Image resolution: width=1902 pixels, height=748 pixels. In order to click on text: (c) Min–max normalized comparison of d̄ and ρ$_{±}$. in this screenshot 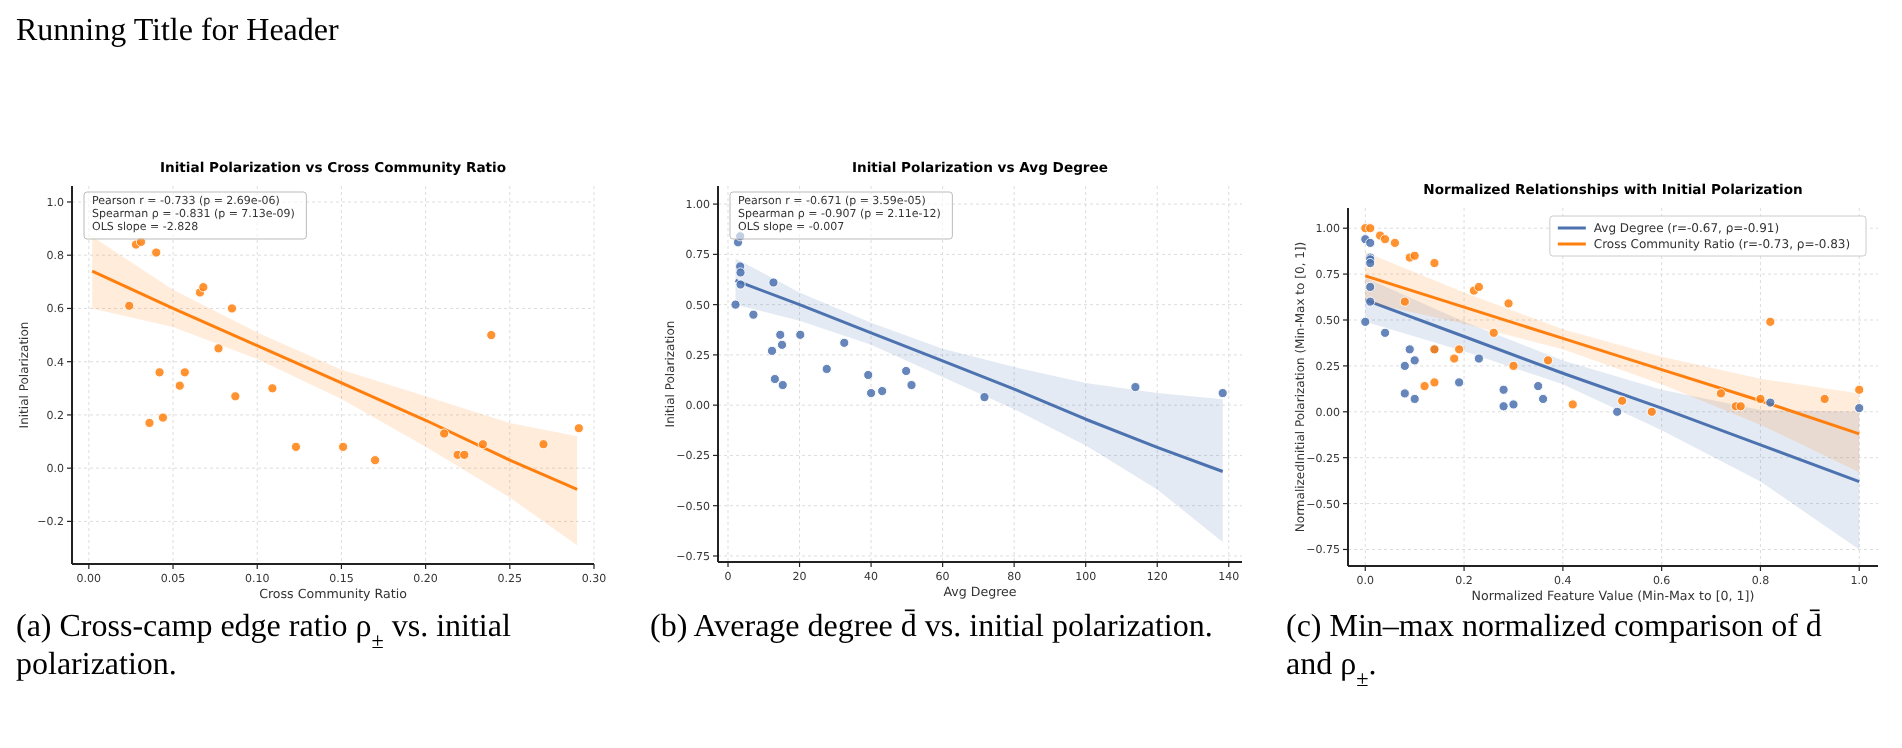, I will do `click(1554, 650)`.